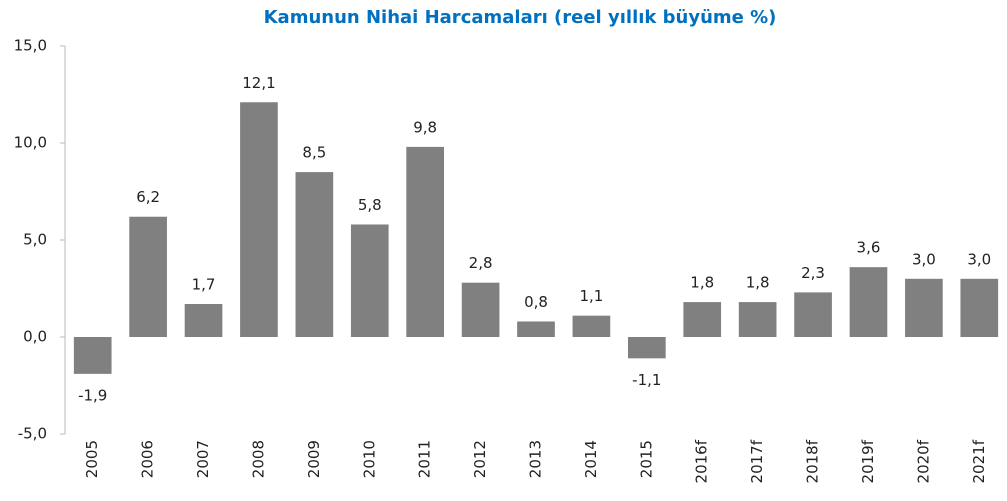 The width and height of the screenshot is (1007, 501). What do you see at coordinates (32, 434) in the screenshot?
I see `y-tick-label: -5,0` at bounding box center [32, 434].